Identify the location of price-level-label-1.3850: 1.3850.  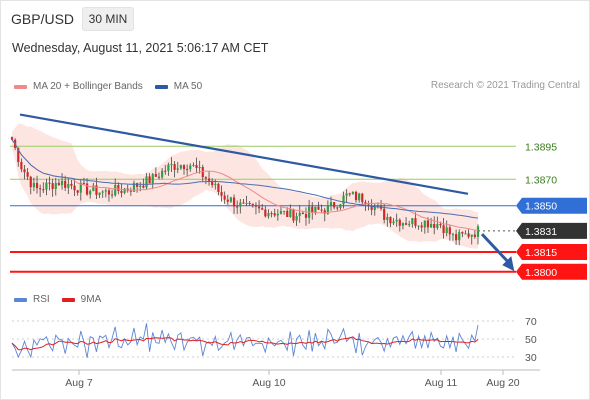
(541, 207).